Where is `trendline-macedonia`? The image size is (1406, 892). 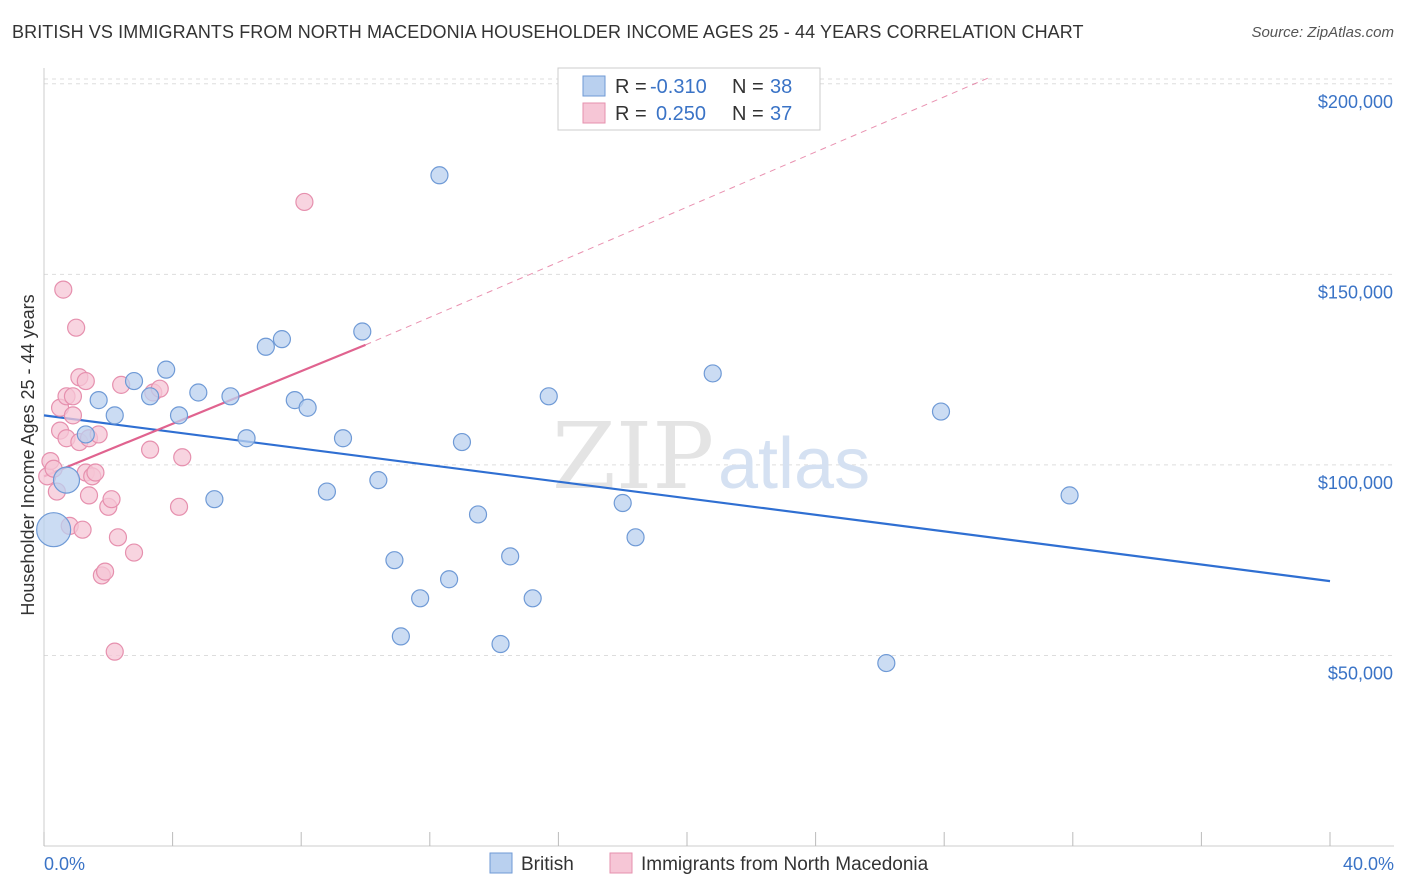
trendline-macedonia is located at coordinates (204, 410).